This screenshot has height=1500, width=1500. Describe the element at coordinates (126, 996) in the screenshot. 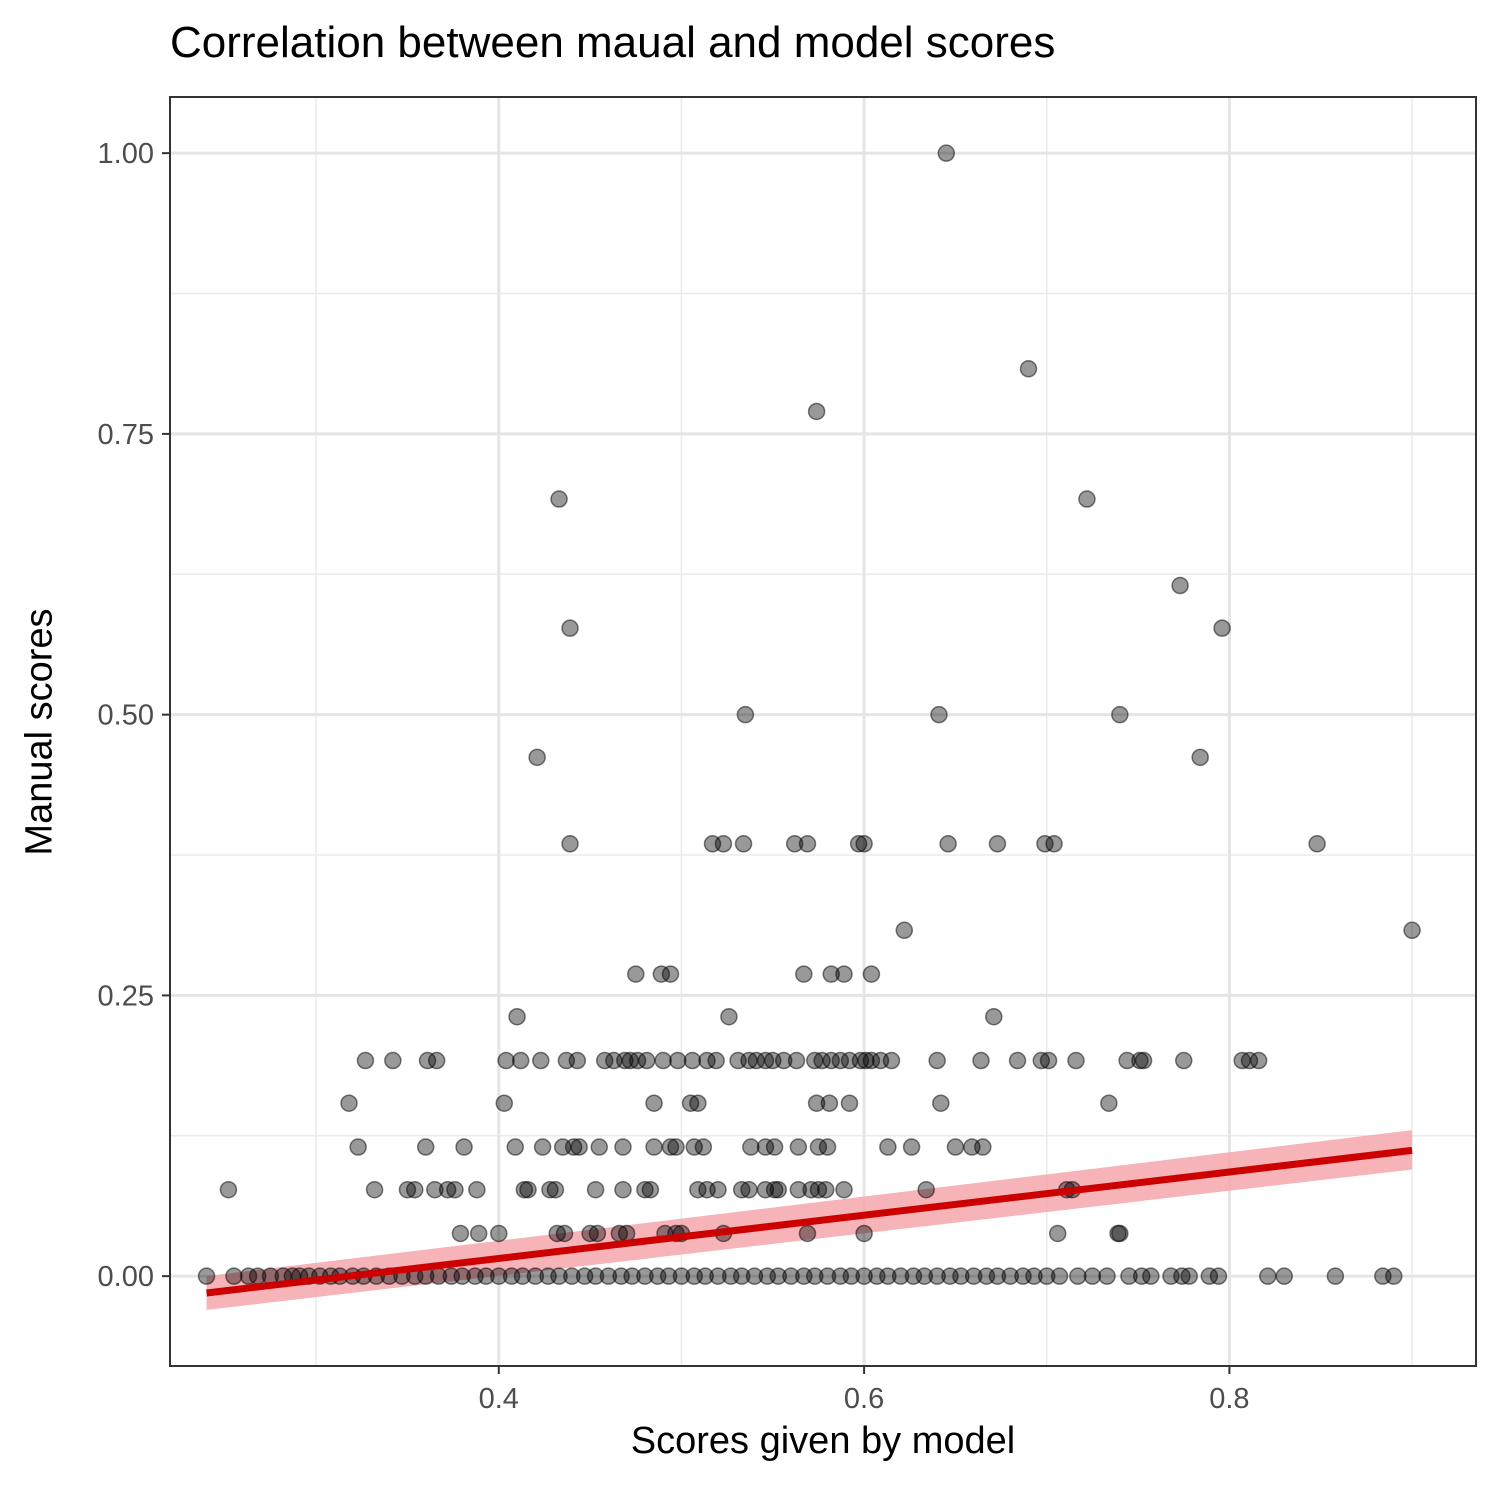

I see `y-tick-label: 0.25` at that location.